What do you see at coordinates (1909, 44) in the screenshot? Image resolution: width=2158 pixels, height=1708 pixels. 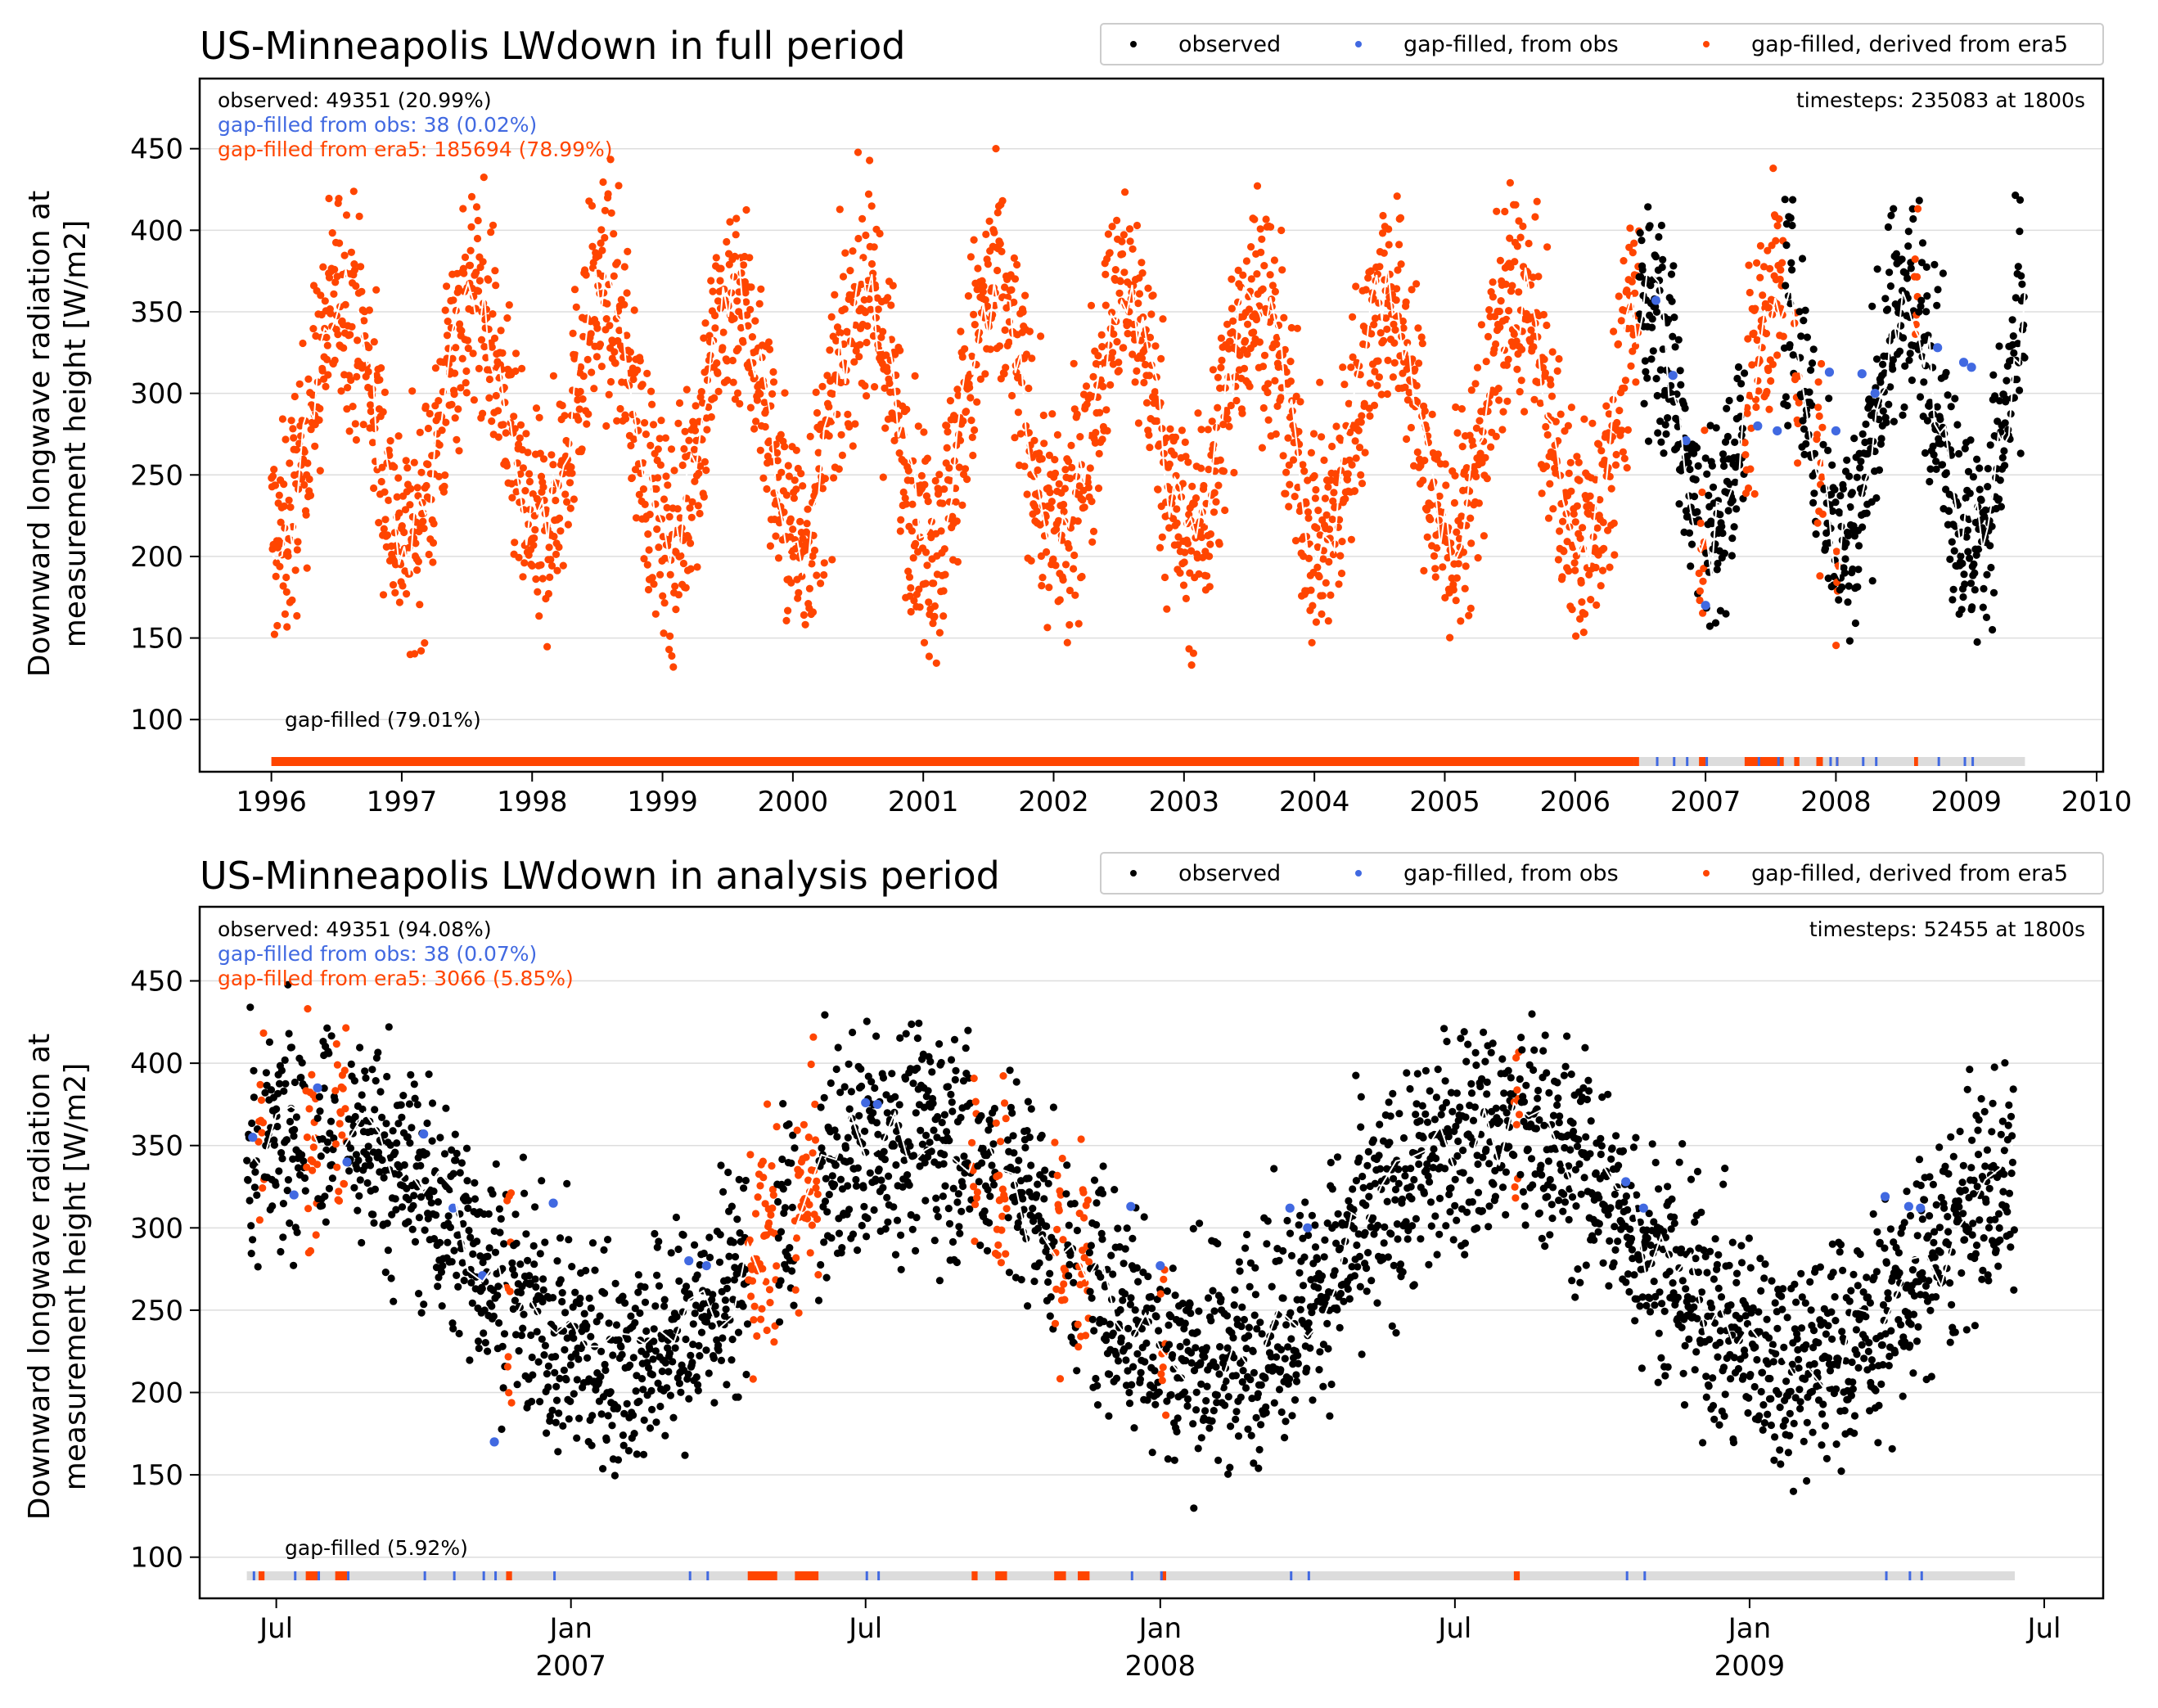 I see `legend-entry-era5: gap-filled, derived from era5` at bounding box center [1909, 44].